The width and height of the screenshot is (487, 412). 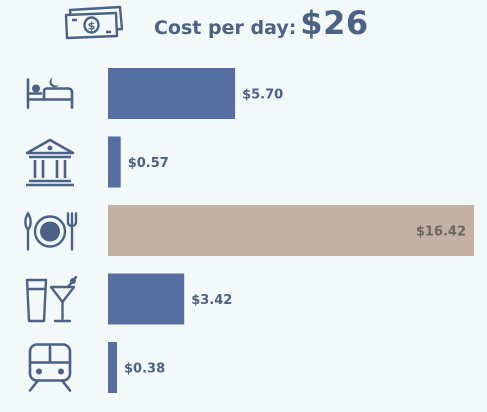 What do you see at coordinates (51, 299) in the screenshot?
I see `drinks-icon` at bounding box center [51, 299].